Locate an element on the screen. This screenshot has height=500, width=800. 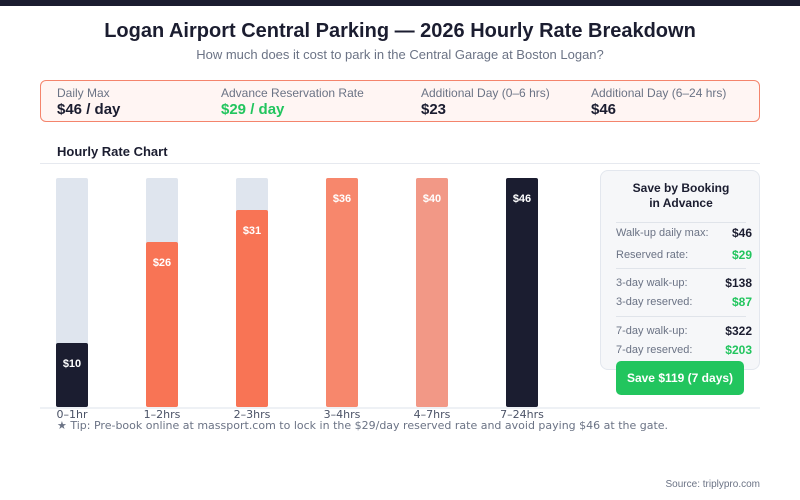
bar-value-label: $31 is located at coordinates (252, 230).